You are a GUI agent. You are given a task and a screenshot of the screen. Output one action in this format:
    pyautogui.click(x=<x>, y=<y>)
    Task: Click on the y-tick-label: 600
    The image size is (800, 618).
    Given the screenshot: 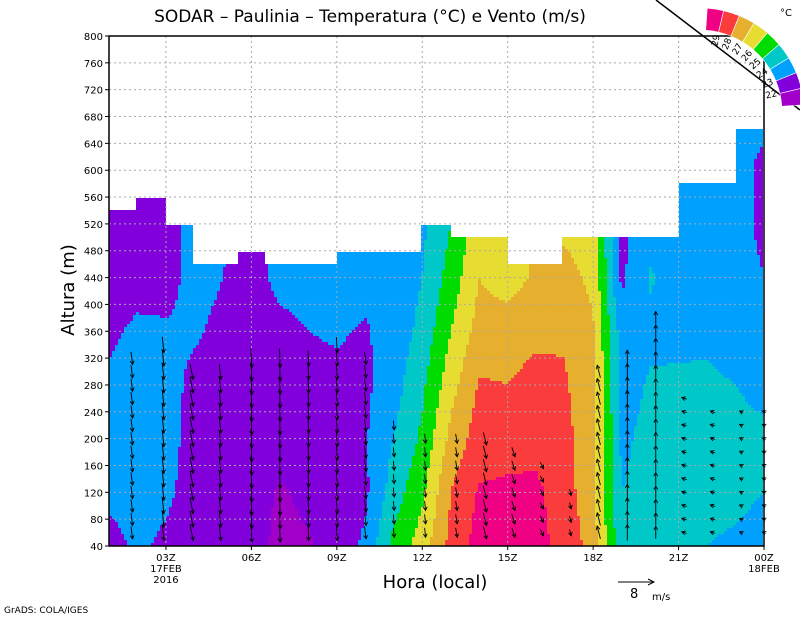 What is the action you would take?
    pyautogui.click(x=93, y=171)
    